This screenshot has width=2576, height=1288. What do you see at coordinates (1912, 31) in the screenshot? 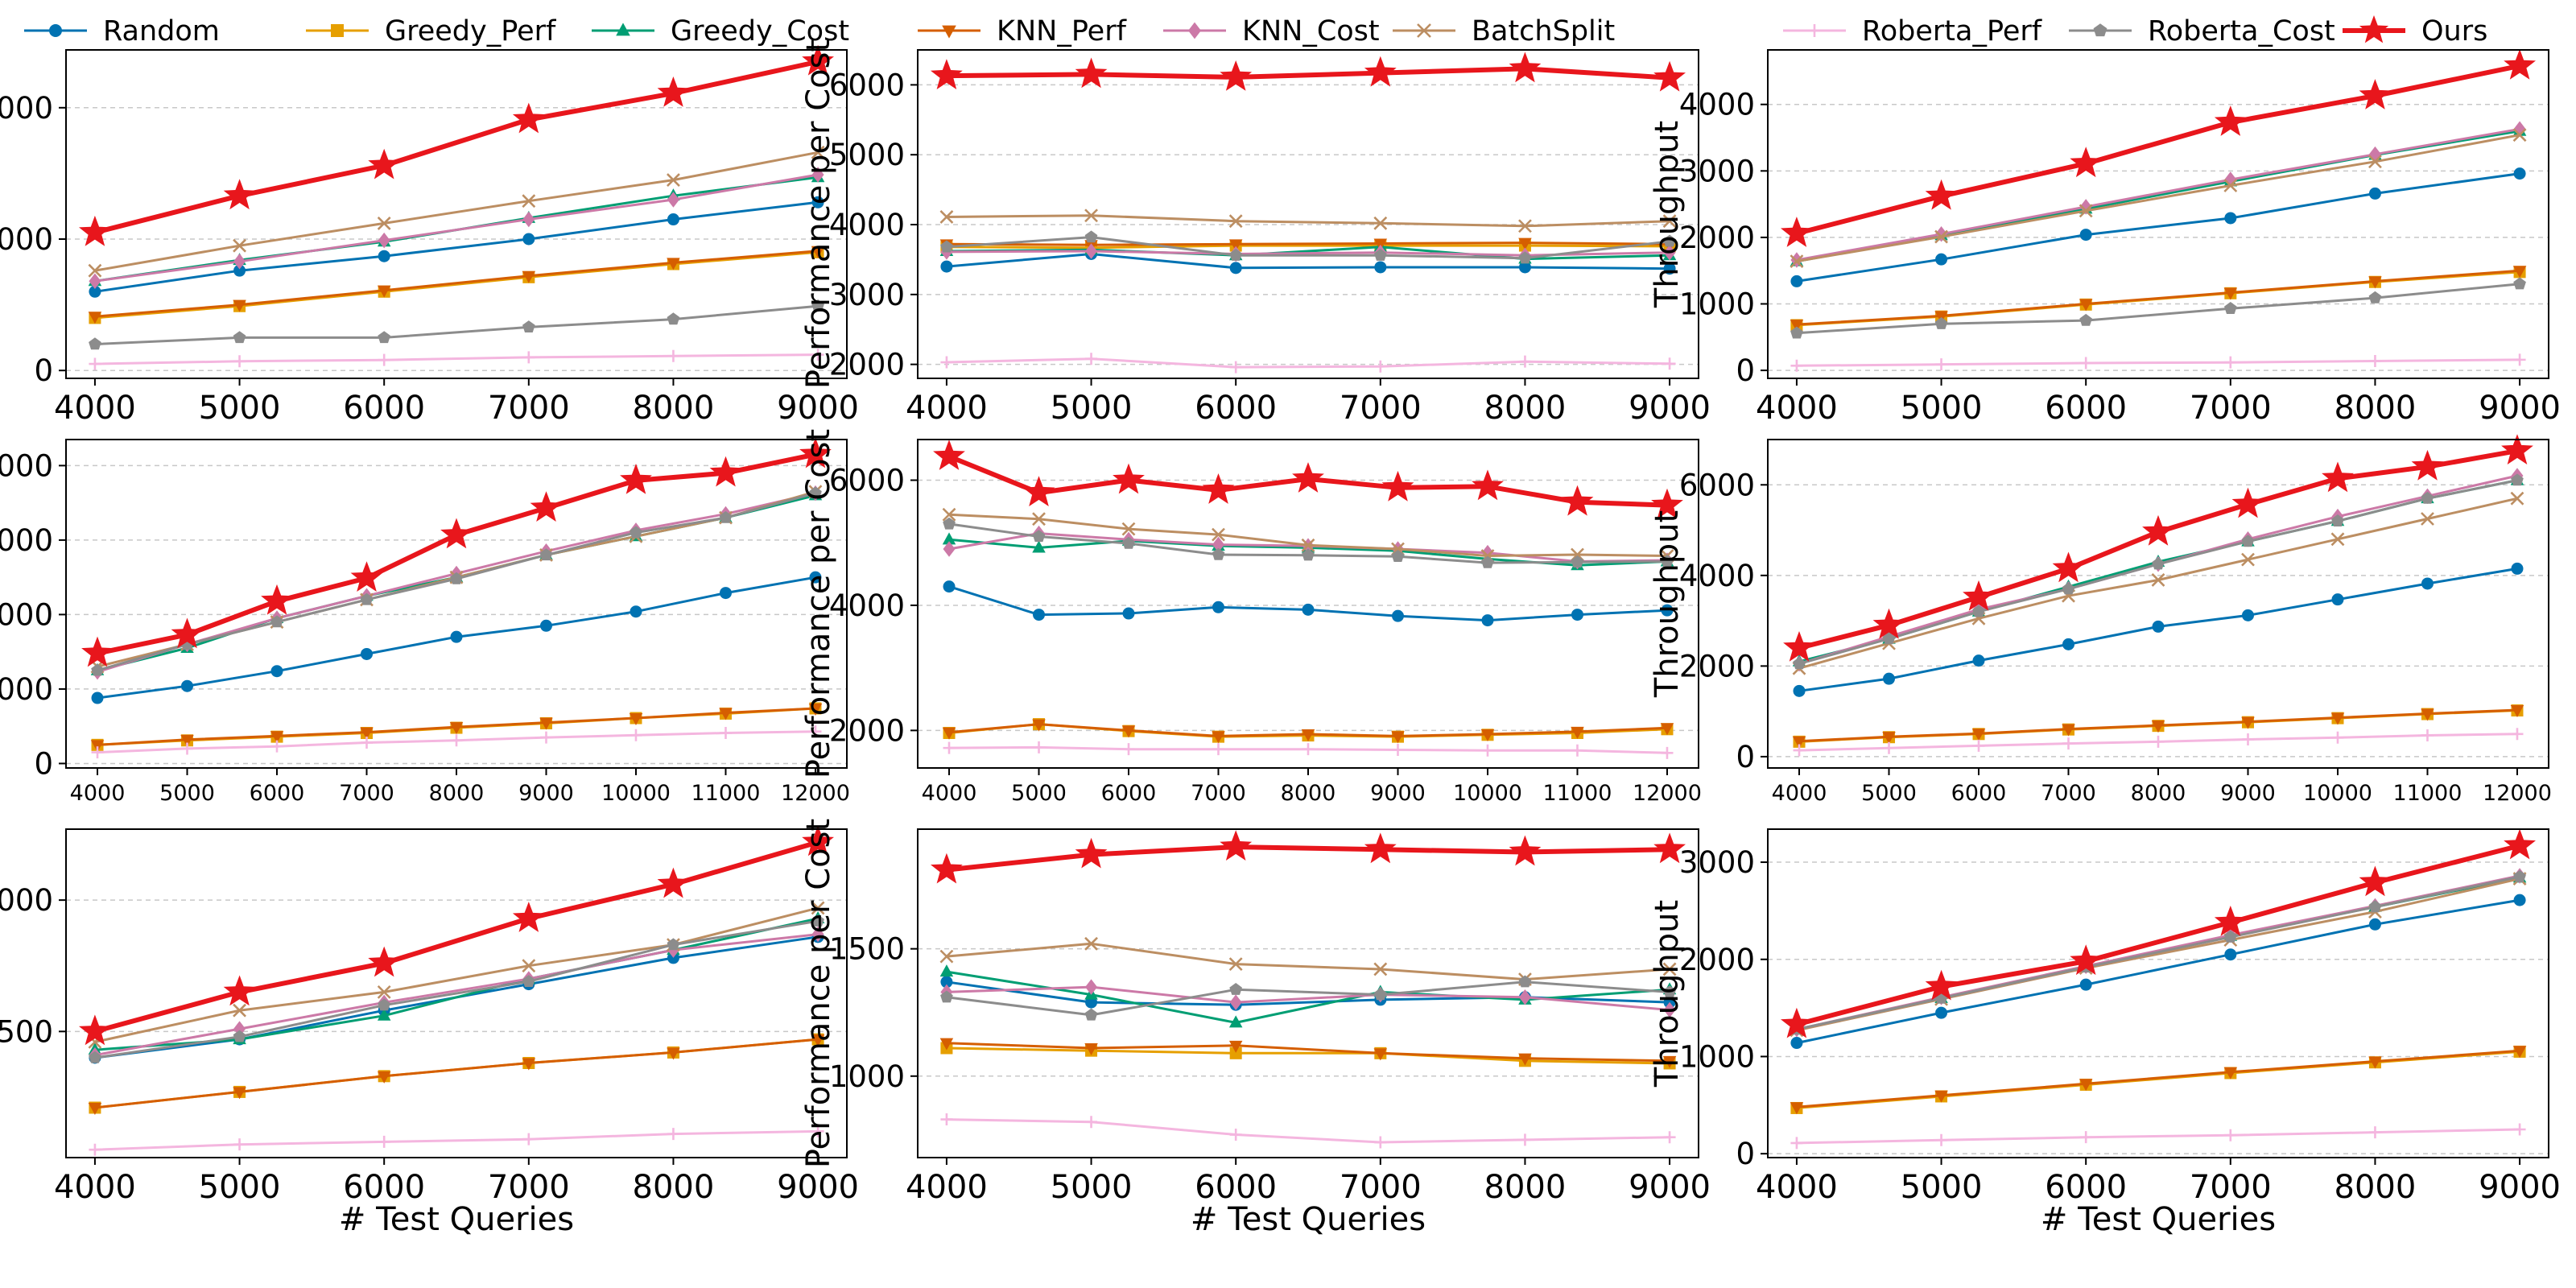
I see `legend-item-roberta-perf: Roberta_Perf` at bounding box center [1912, 31].